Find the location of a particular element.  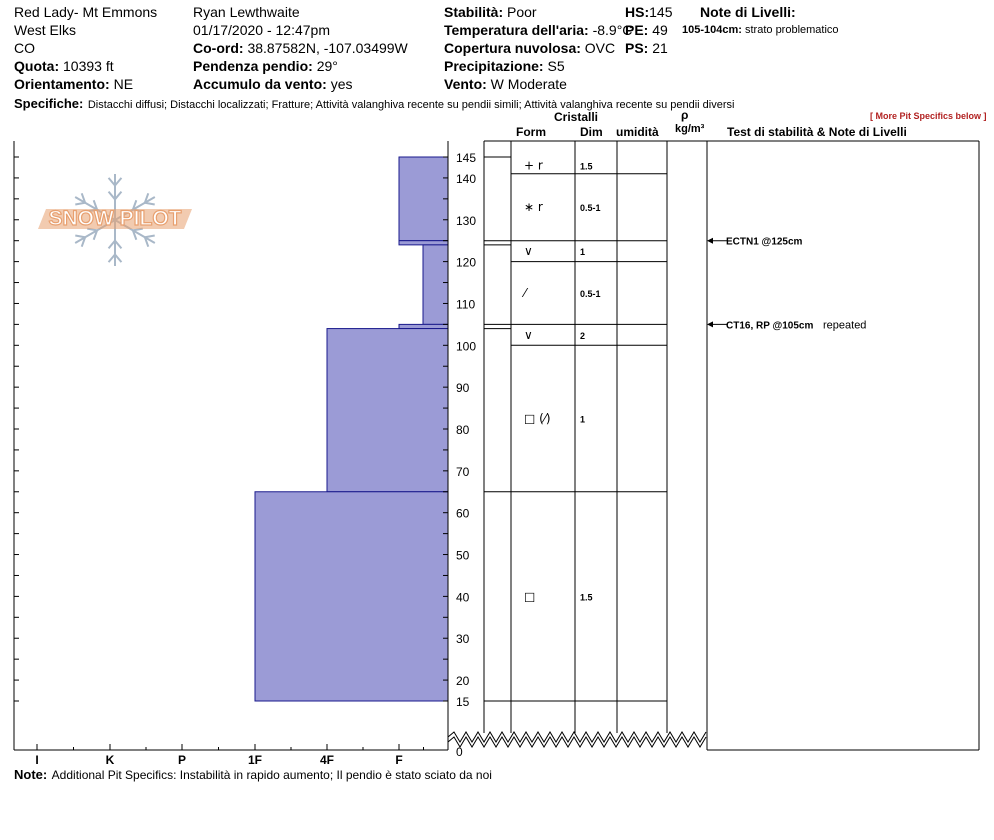

size-header: Dim is located at coordinates (591, 132).